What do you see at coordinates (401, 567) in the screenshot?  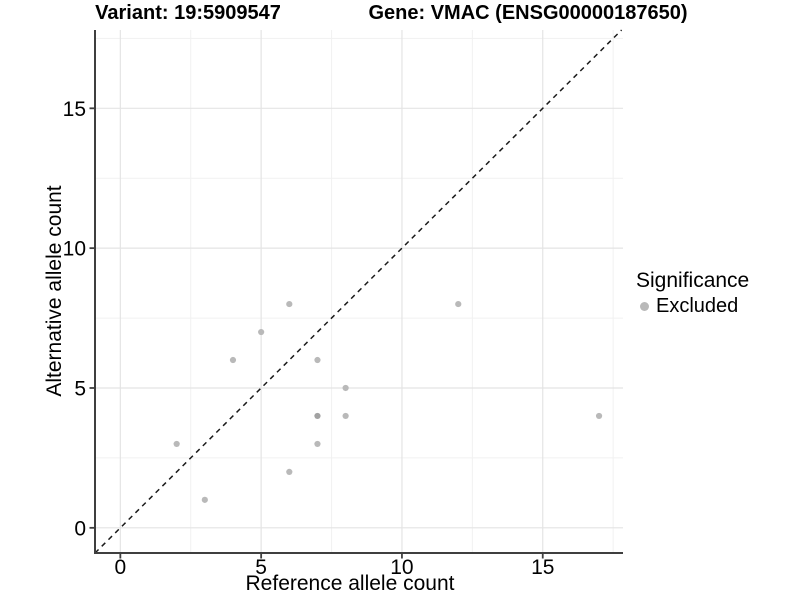 I see `x-tick-label: 10` at bounding box center [401, 567].